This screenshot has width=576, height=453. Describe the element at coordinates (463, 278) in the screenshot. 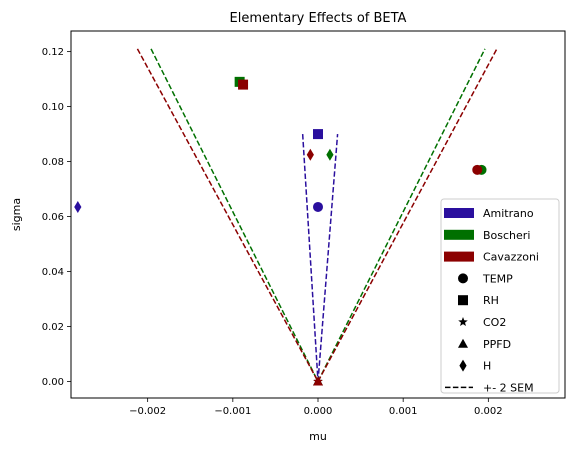

I see `legend-marker-circle` at that location.